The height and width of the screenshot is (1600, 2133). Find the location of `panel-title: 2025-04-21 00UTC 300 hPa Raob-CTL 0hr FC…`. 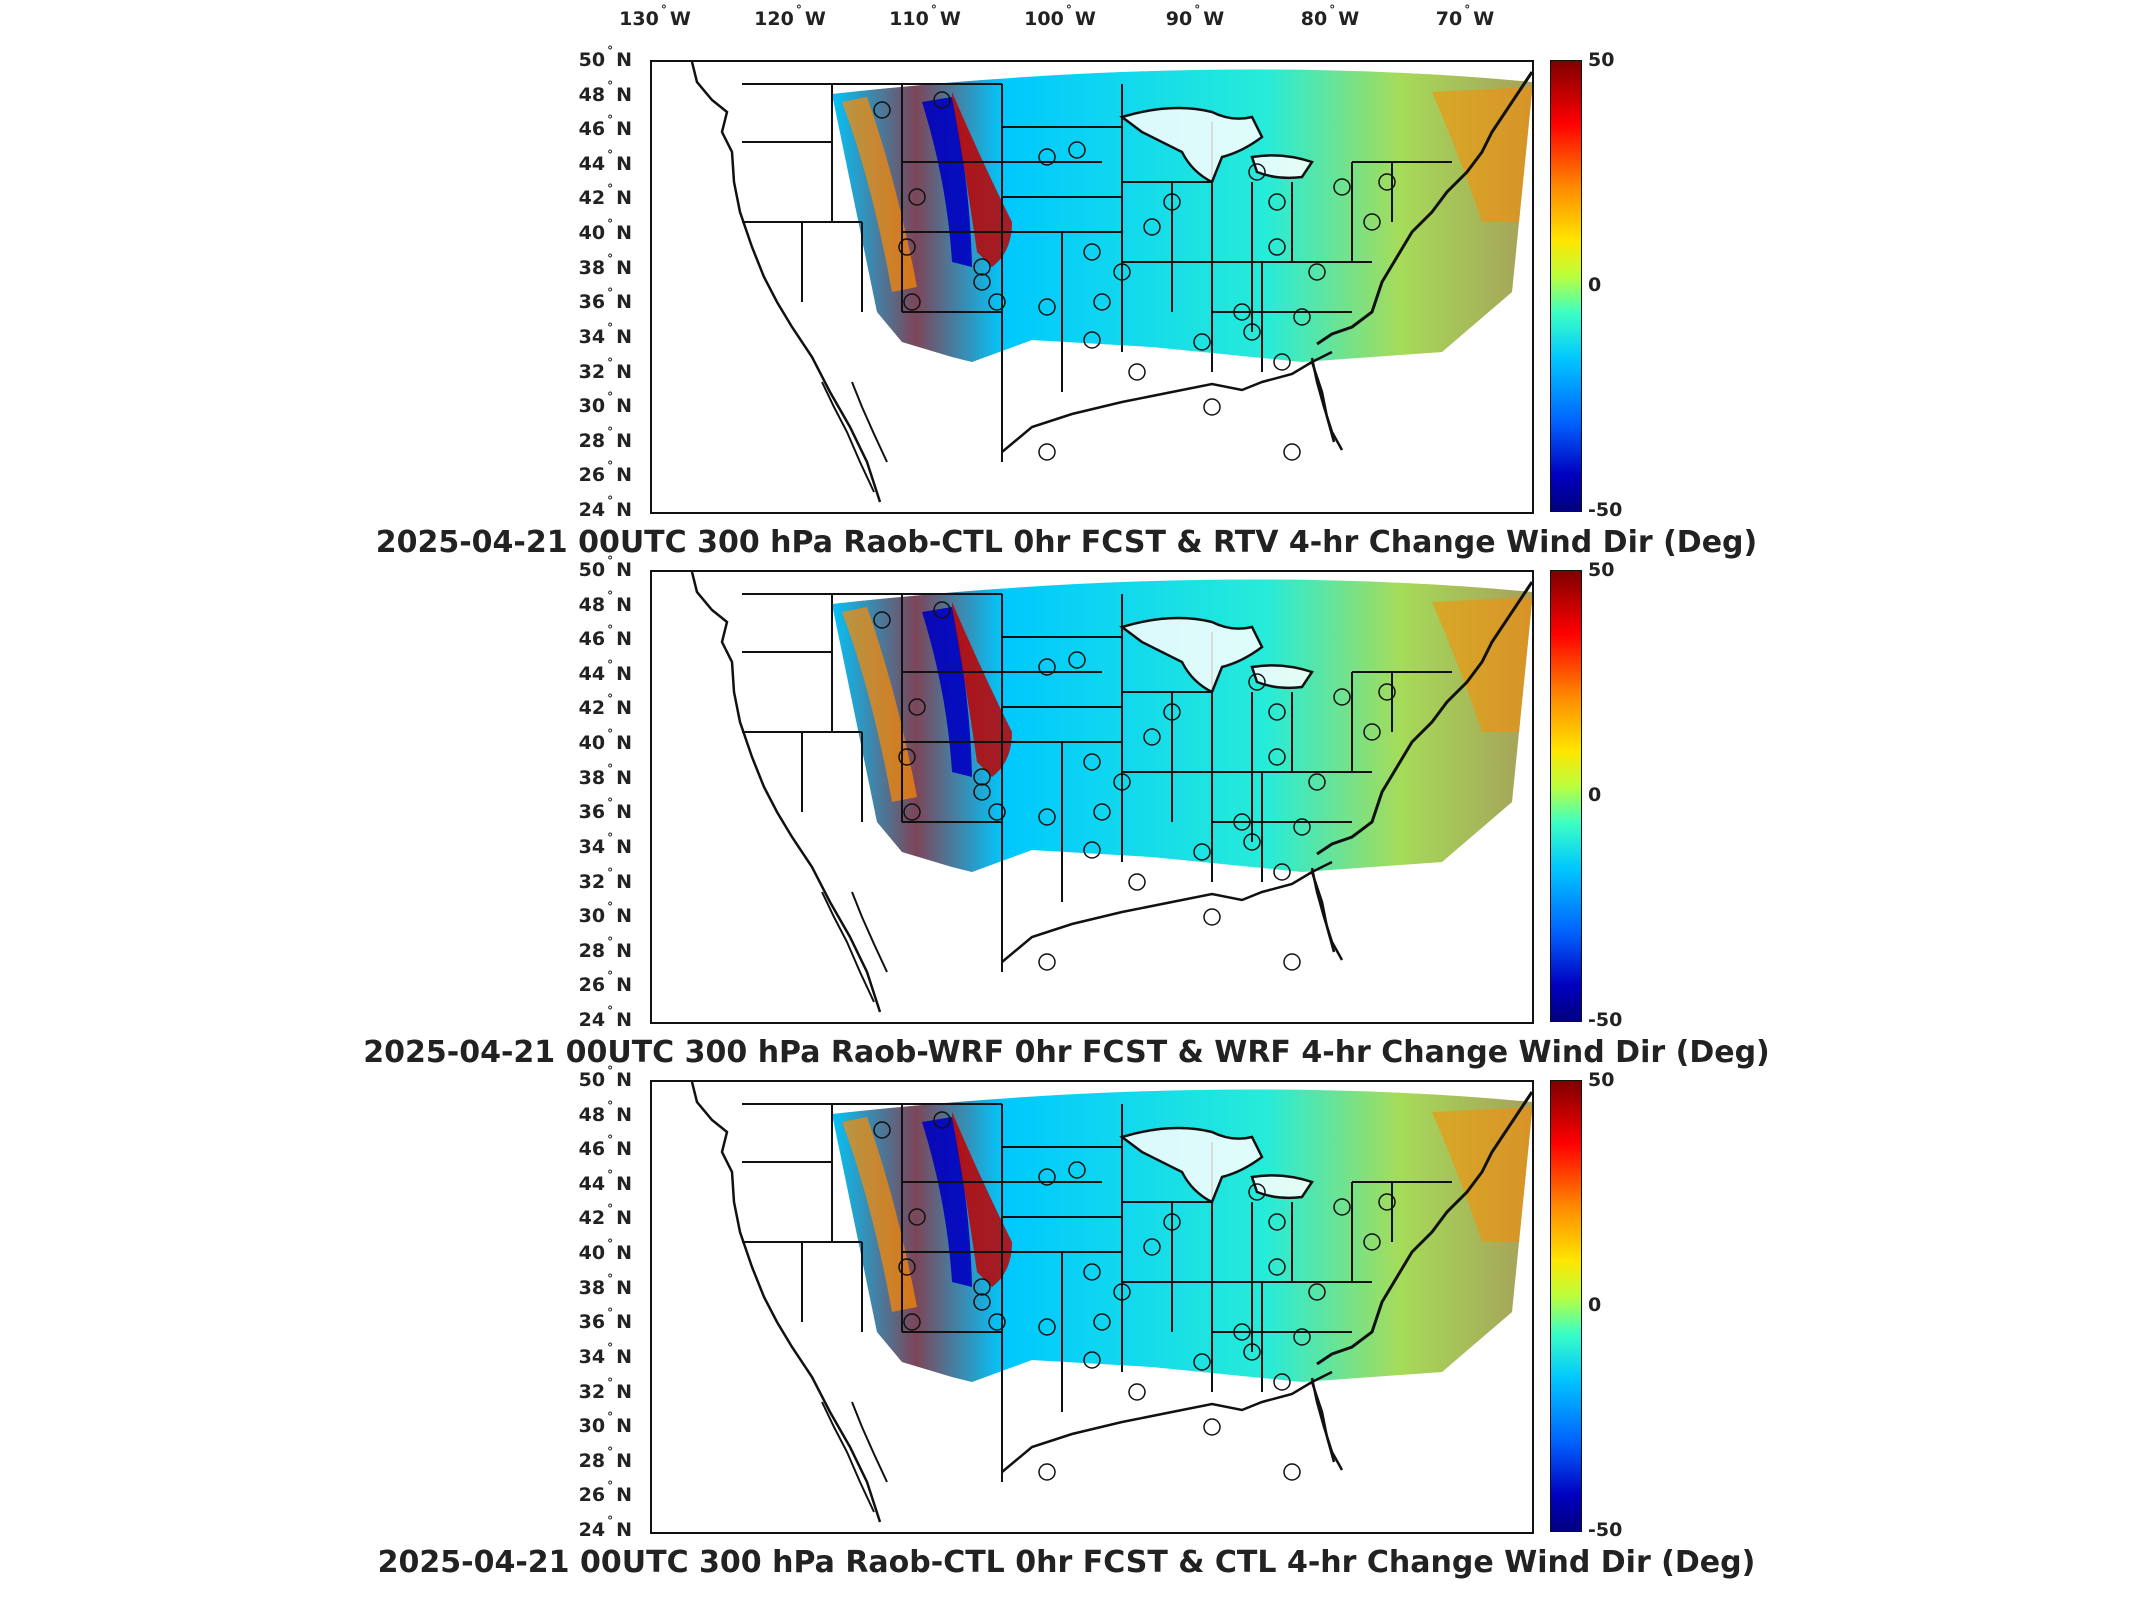

panel-title: 2025-04-21 00UTC 300 hPa Raob-CTL 0hr FC… is located at coordinates (1066, 1562).